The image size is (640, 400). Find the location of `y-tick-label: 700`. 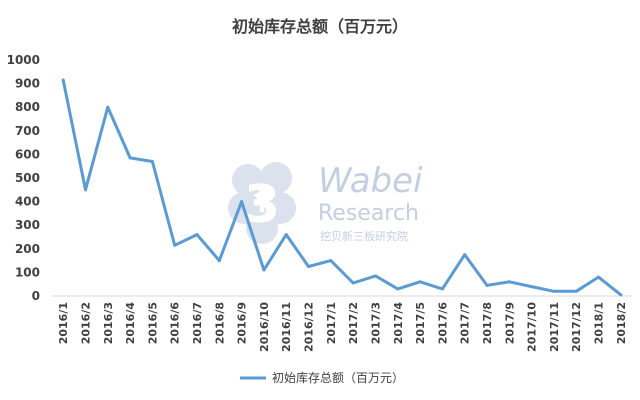

y-tick-label: 700 is located at coordinates (27, 131).